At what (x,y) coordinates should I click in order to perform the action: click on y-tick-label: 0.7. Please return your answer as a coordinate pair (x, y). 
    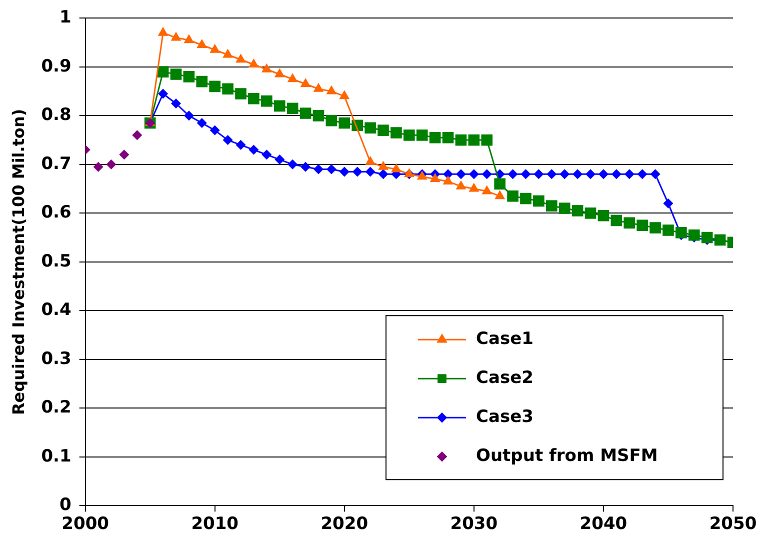
    Looking at the image, I should click on (56, 164).